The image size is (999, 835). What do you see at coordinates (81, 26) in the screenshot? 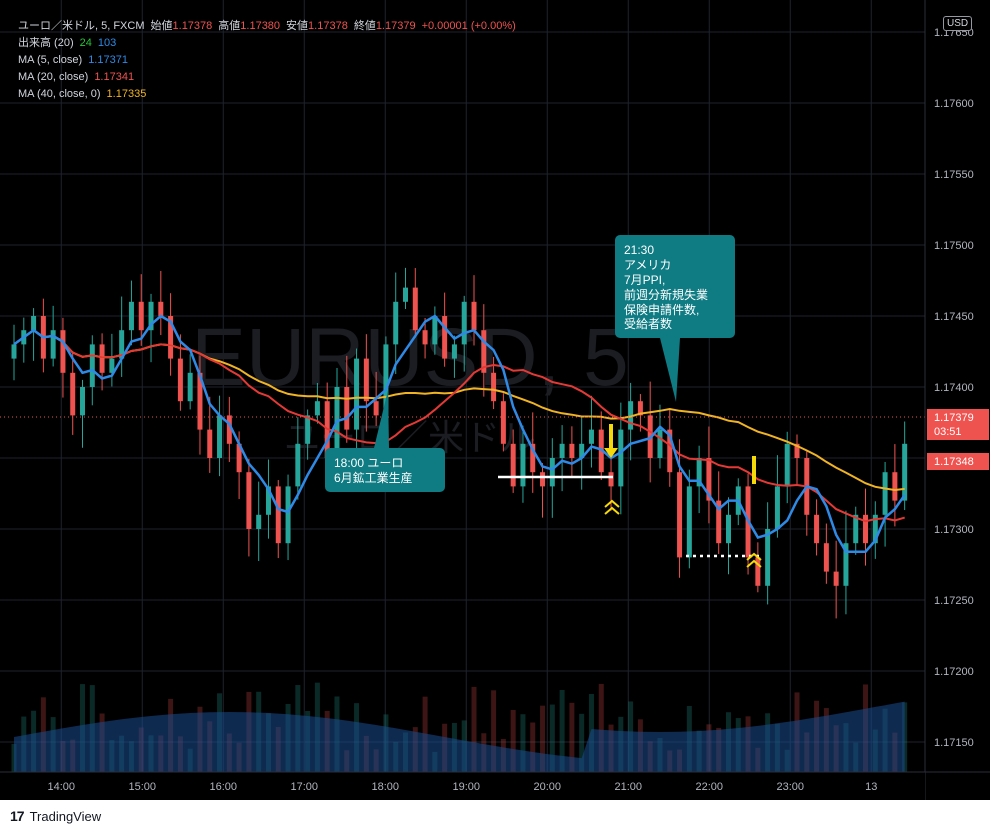
I see `symbol-label: ユーロ／米ドル, 5, FXCM` at bounding box center [81, 26].